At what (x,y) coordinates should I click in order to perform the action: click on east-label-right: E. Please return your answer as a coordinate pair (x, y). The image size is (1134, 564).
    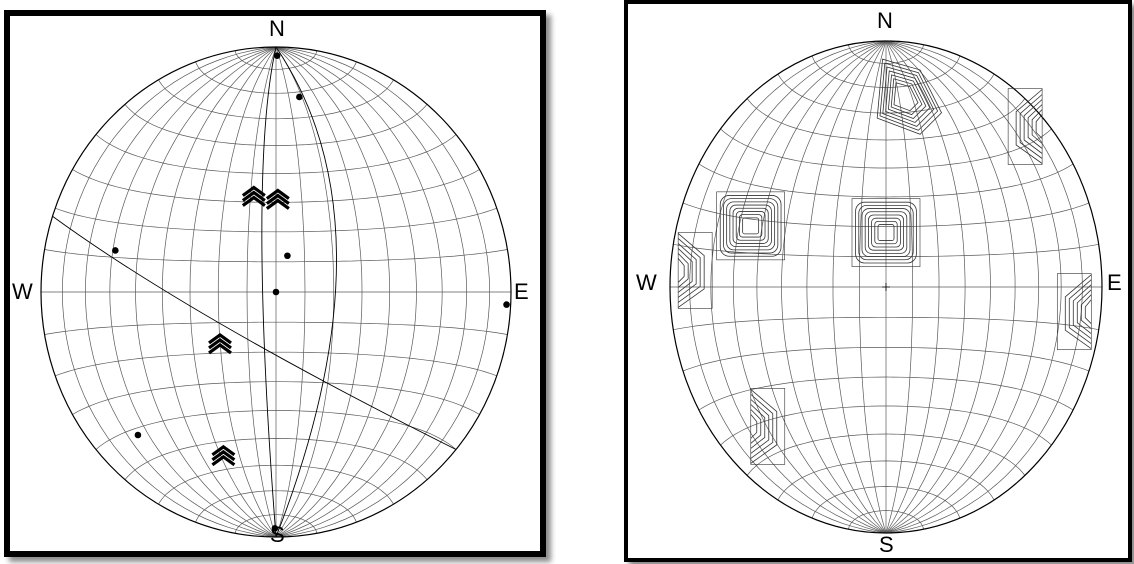
    Looking at the image, I should click on (1114, 282).